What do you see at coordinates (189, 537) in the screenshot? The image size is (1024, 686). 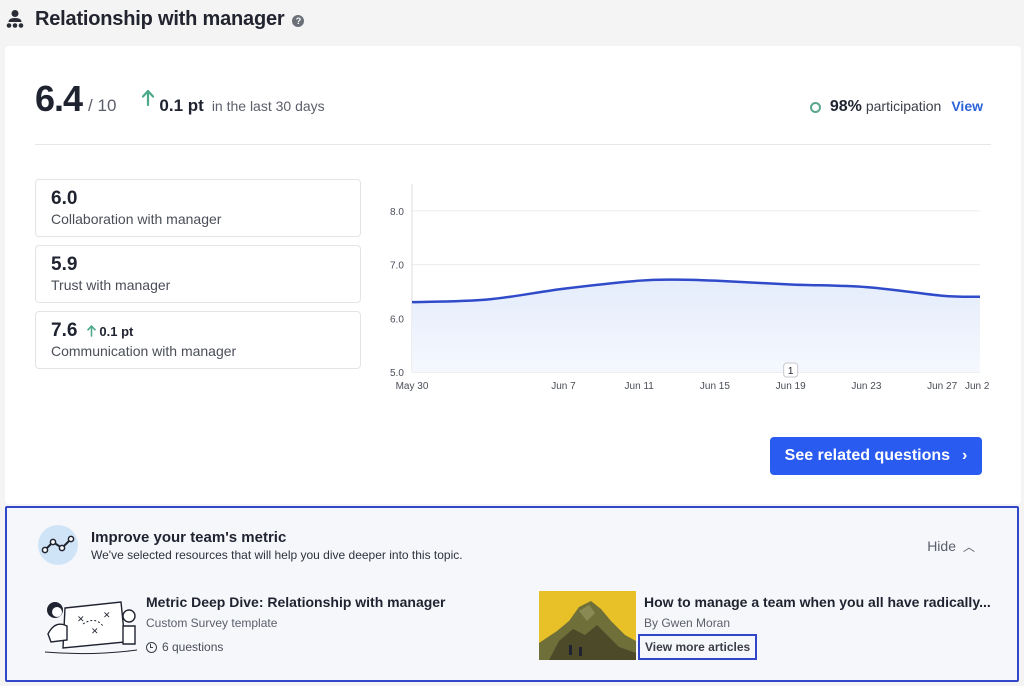 I see `improve-title: Improve your team's metric` at bounding box center [189, 537].